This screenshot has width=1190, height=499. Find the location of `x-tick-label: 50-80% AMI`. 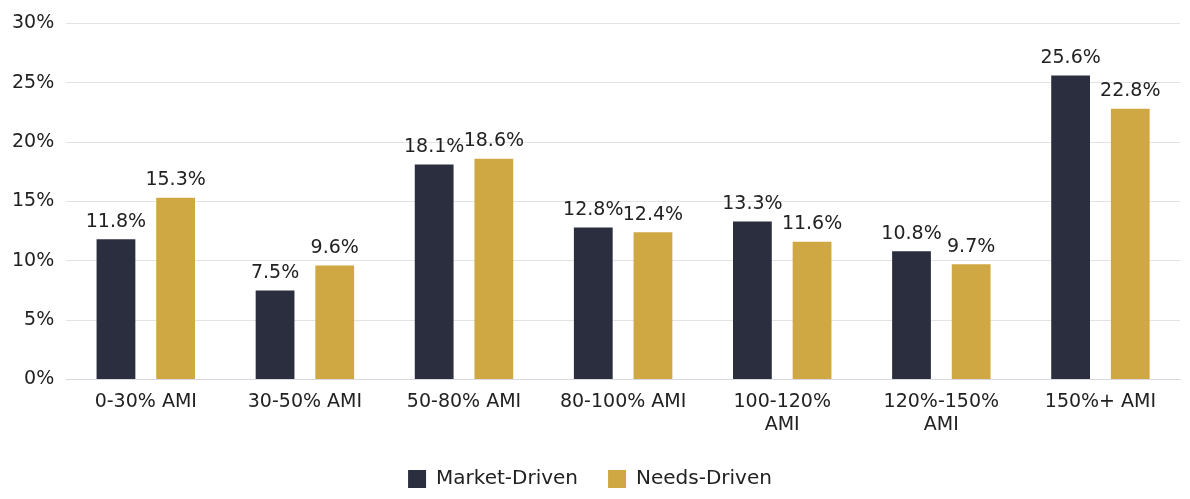

x-tick-label: 50-80% AMI is located at coordinates (464, 399).